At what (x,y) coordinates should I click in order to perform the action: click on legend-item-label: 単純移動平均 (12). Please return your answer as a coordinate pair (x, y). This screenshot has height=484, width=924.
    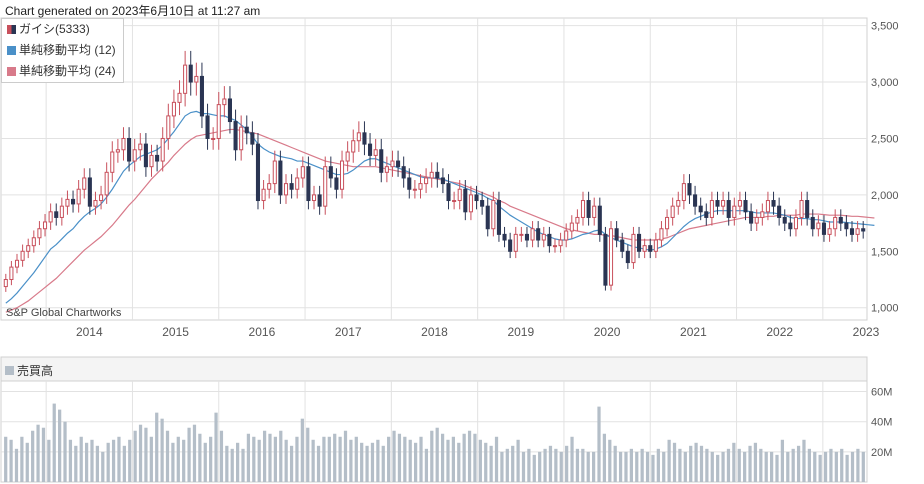
    Looking at the image, I should click on (67, 50).